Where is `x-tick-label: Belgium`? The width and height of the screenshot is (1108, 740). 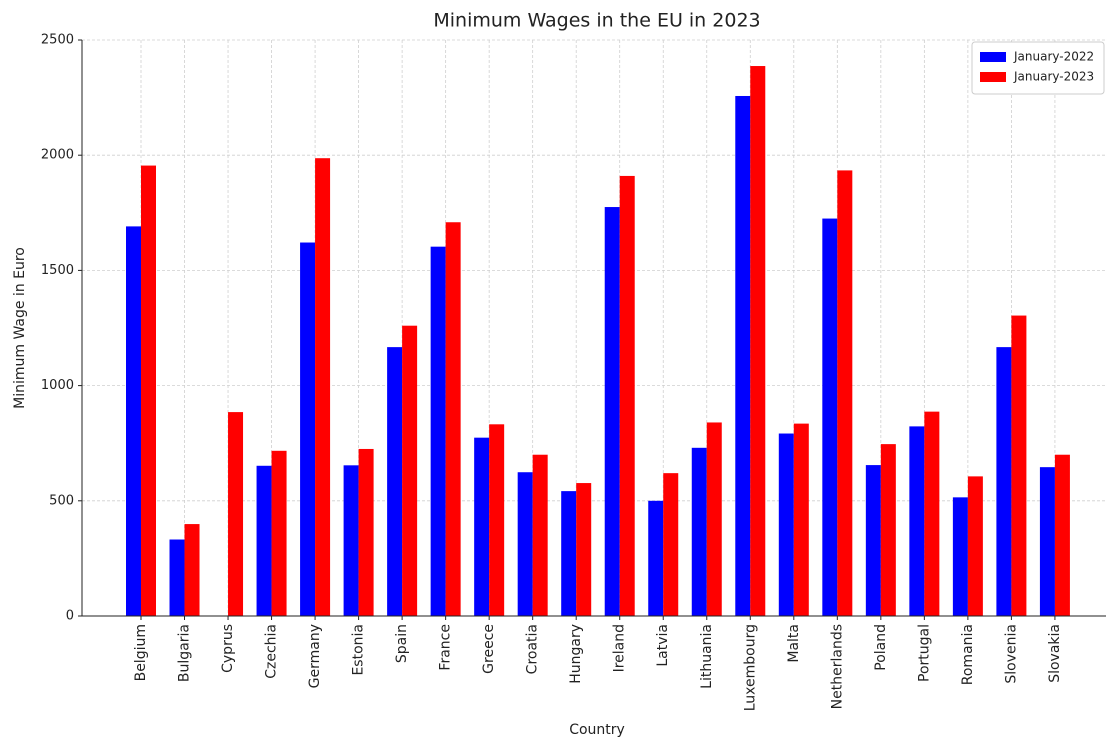 x-tick-label: Belgium is located at coordinates (141, 652).